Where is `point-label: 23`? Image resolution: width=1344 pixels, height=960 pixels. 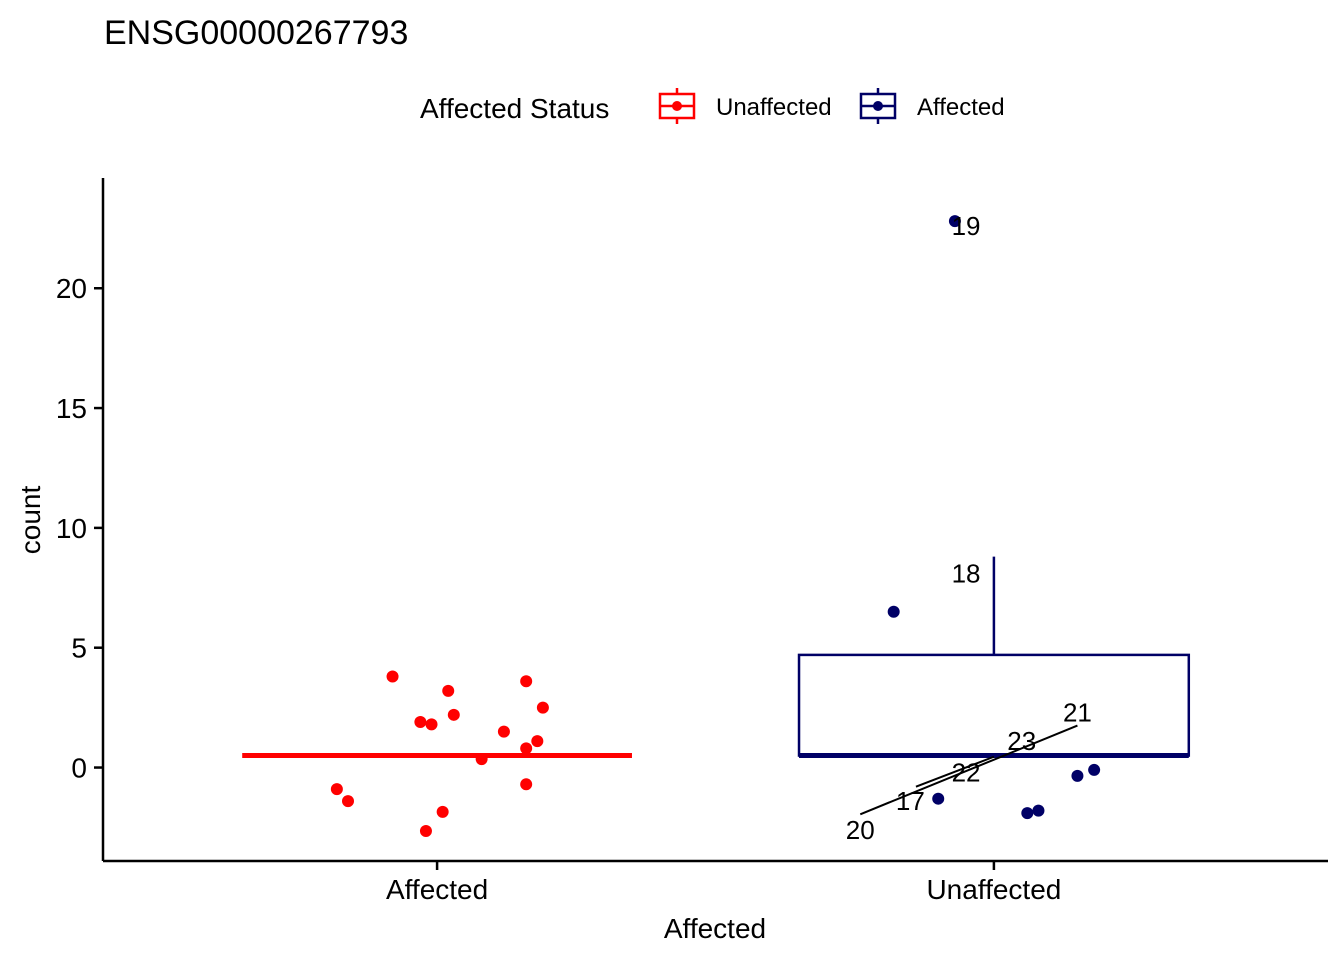
point-label: 23 is located at coordinates (1021, 741).